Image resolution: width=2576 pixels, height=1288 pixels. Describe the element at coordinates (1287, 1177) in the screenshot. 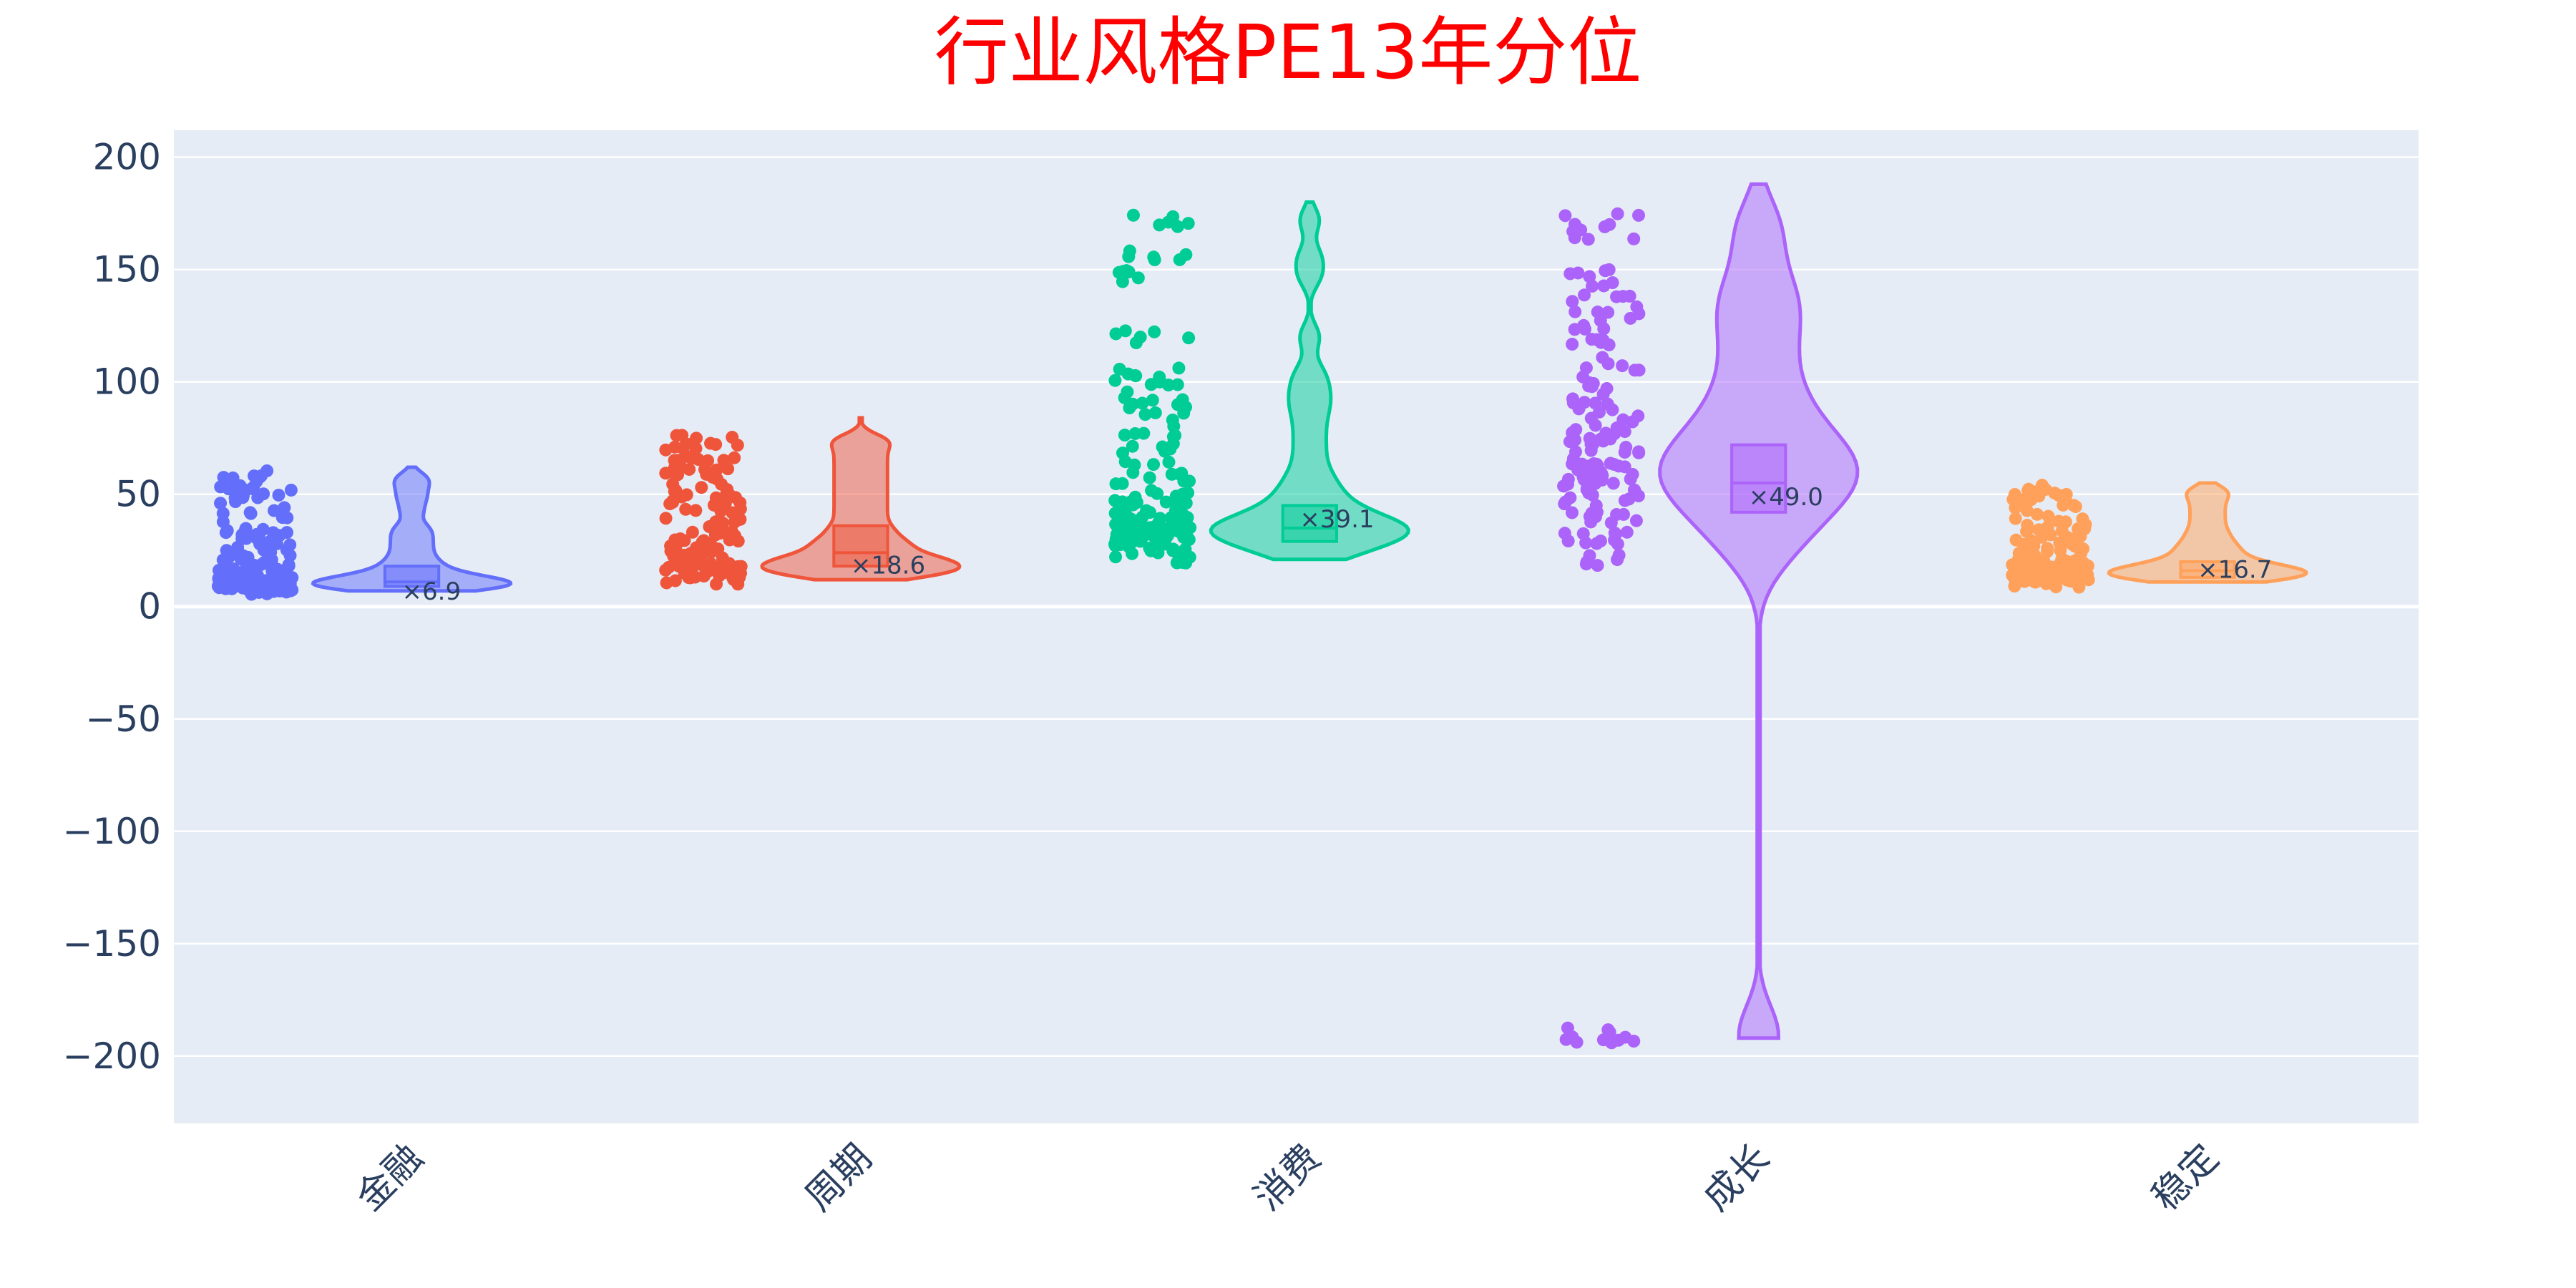

I see `x-category-label: 消费` at that location.